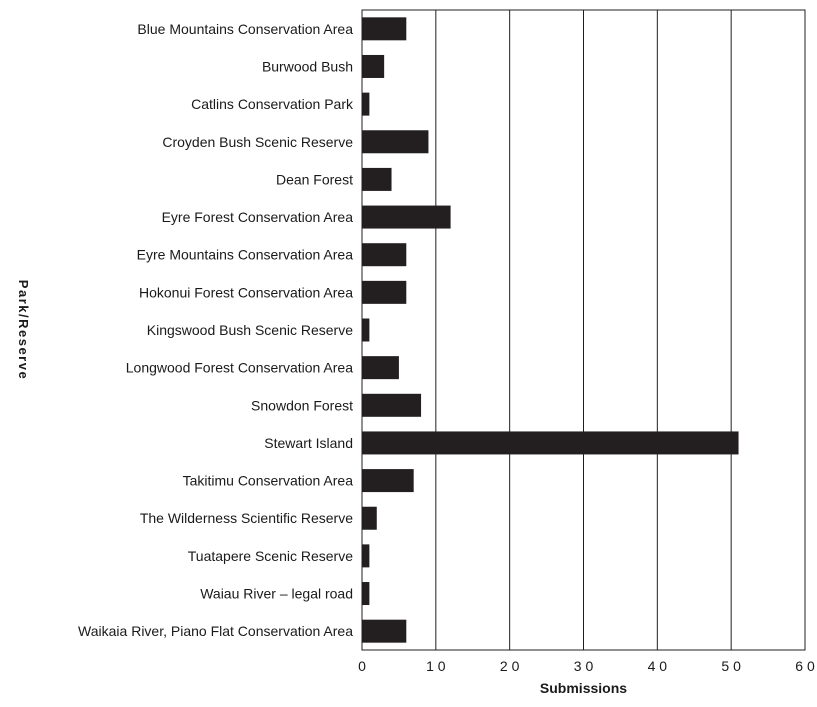  Describe the element at coordinates (250, 330) in the screenshot. I see `category-label: Kingswood Bush Scenic Reserve` at that location.